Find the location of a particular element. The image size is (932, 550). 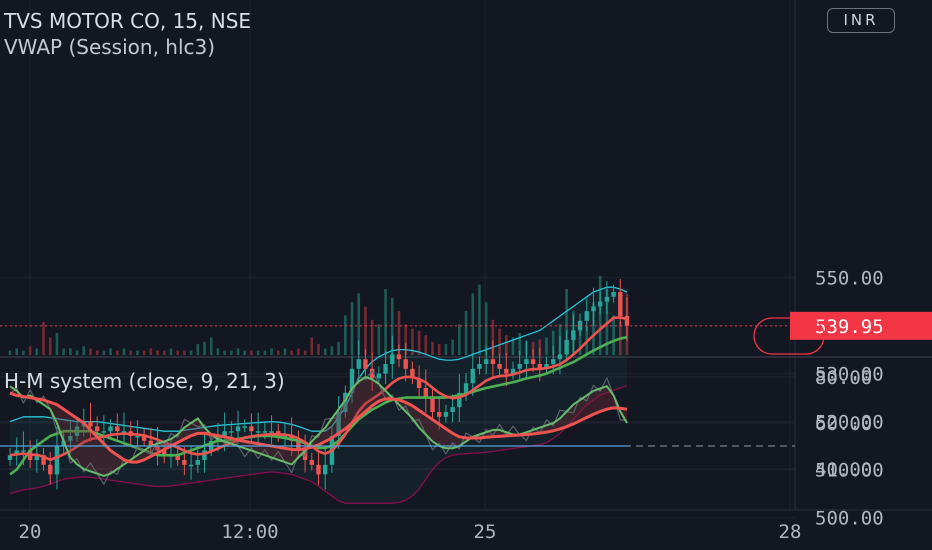

last-price-badge is located at coordinates (861, 325).